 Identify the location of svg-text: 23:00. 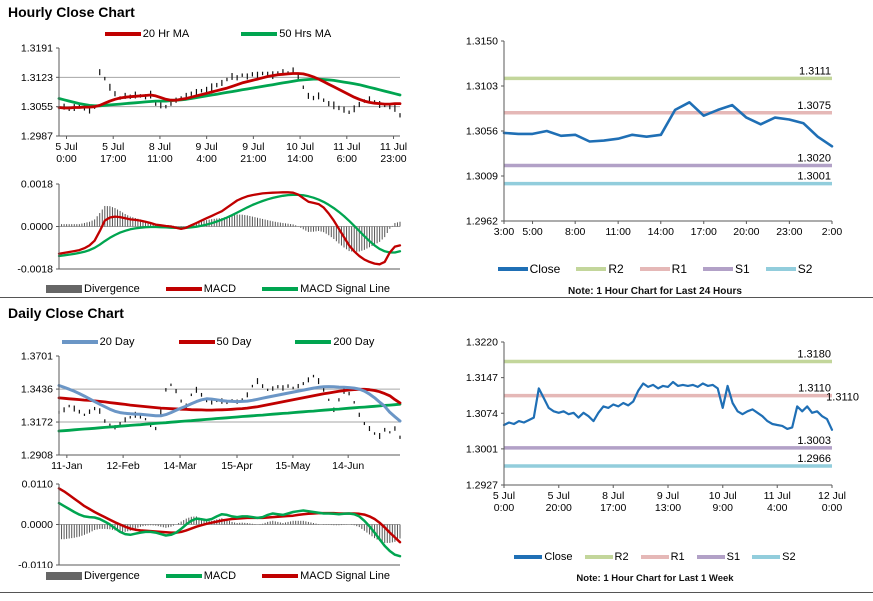
(789, 232).